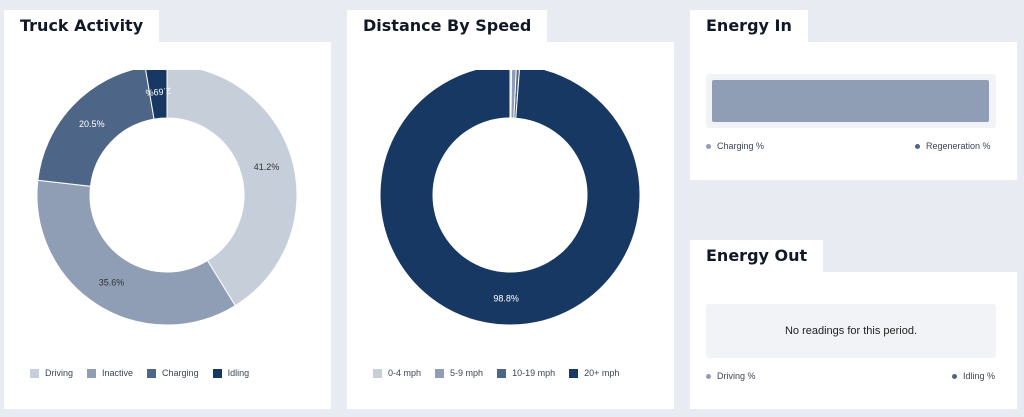  Describe the element at coordinates (973, 376) in the screenshot. I see `energy-out-legend-idling: Idling %` at that location.